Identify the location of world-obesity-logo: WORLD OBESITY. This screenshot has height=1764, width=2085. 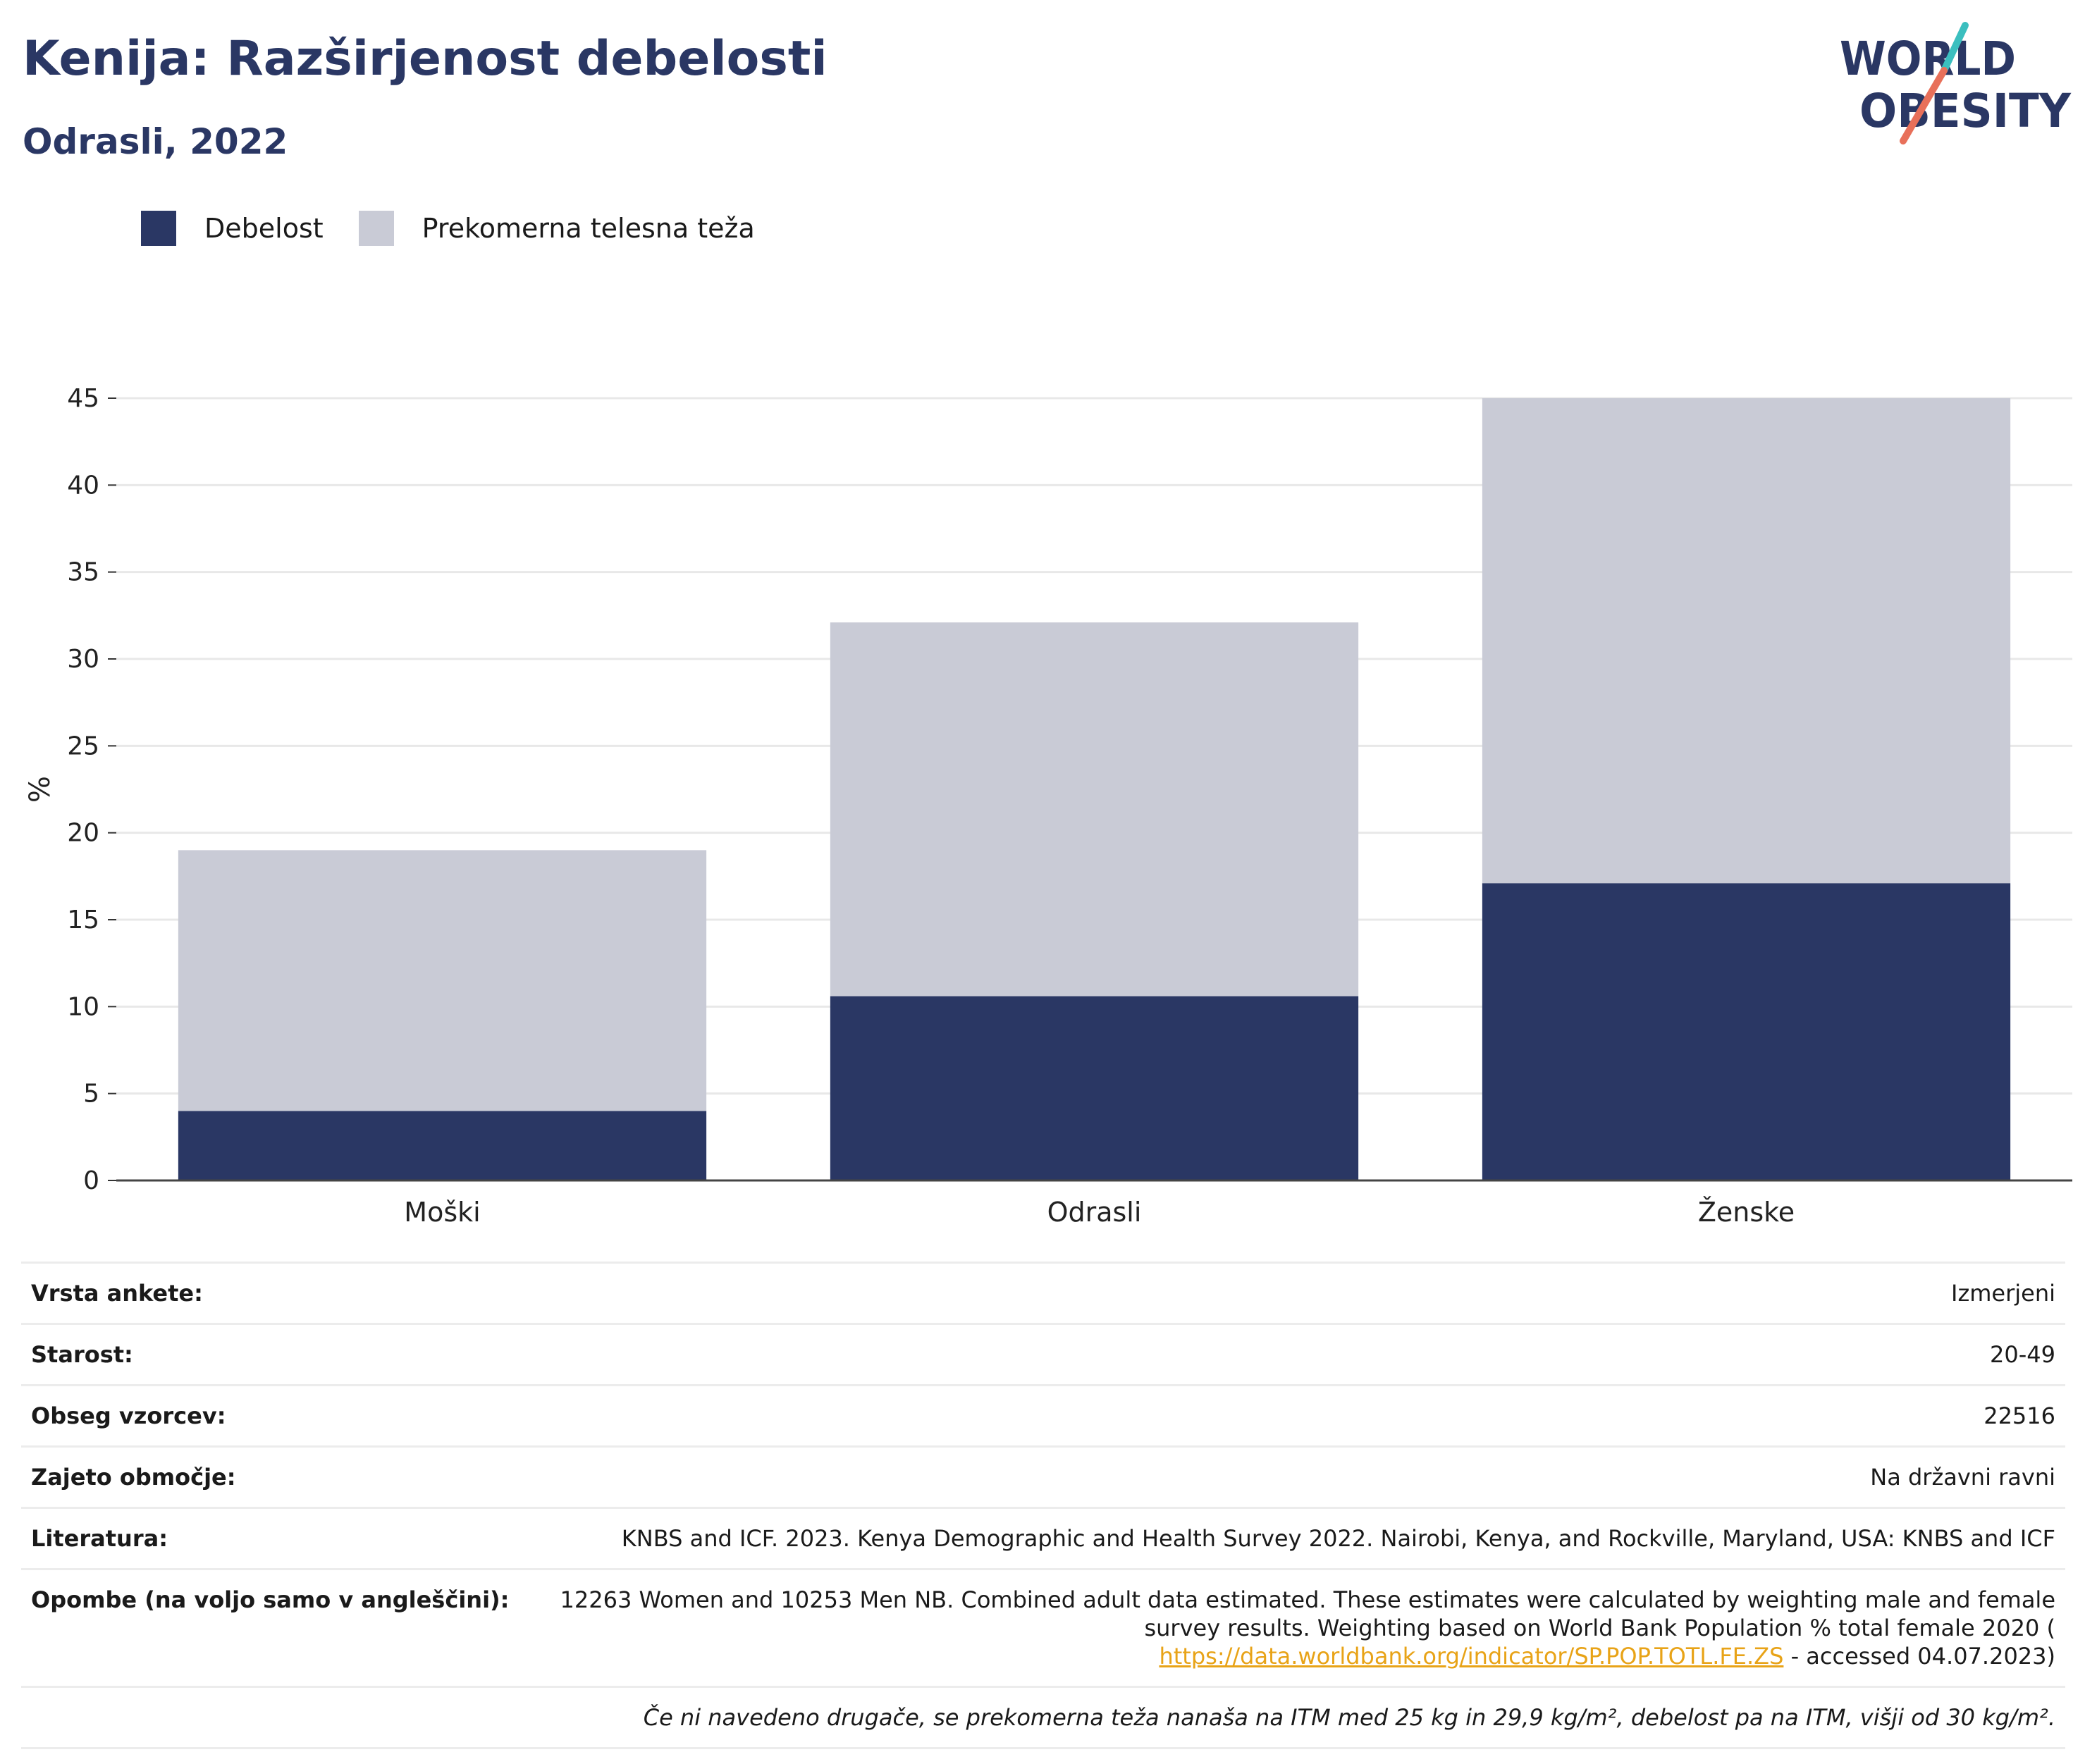
(1956, 83).